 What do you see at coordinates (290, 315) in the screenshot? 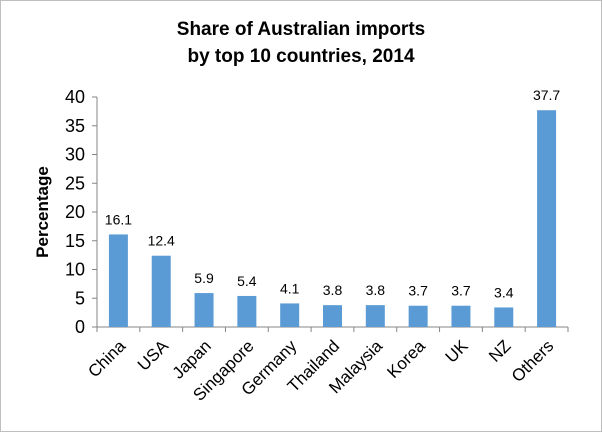
I see `bar-germany` at bounding box center [290, 315].